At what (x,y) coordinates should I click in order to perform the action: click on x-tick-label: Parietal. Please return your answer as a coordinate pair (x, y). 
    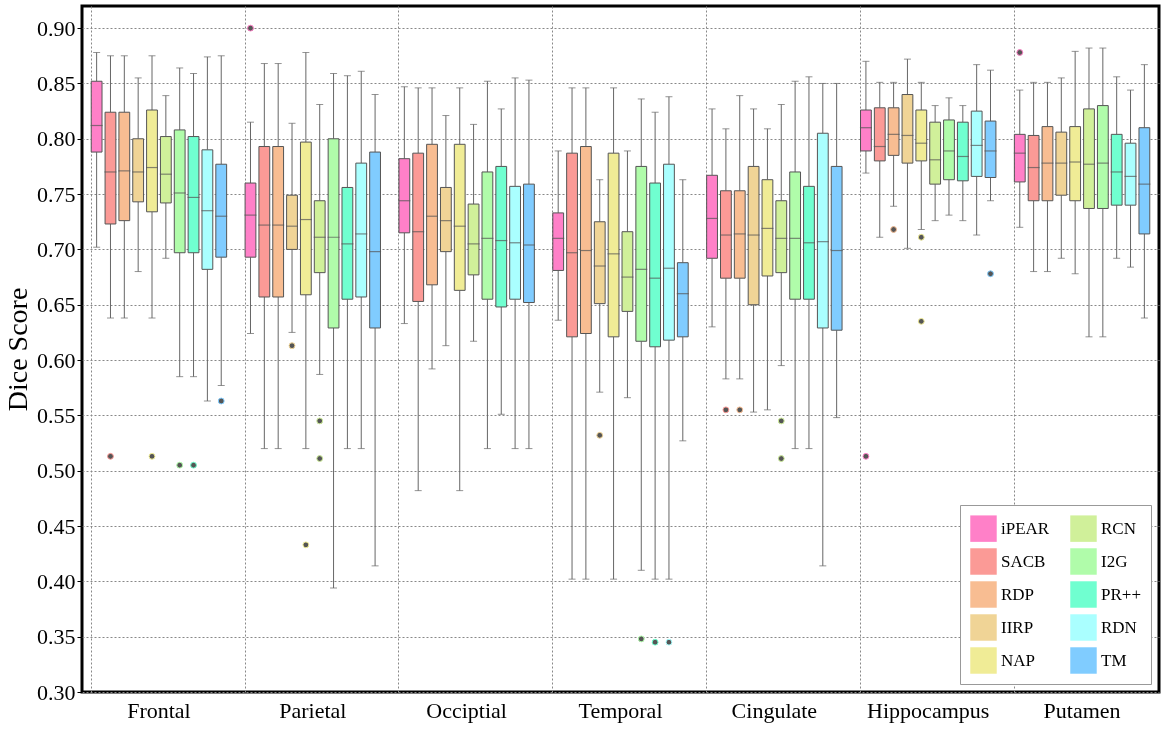
    Looking at the image, I should click on (313, 710).